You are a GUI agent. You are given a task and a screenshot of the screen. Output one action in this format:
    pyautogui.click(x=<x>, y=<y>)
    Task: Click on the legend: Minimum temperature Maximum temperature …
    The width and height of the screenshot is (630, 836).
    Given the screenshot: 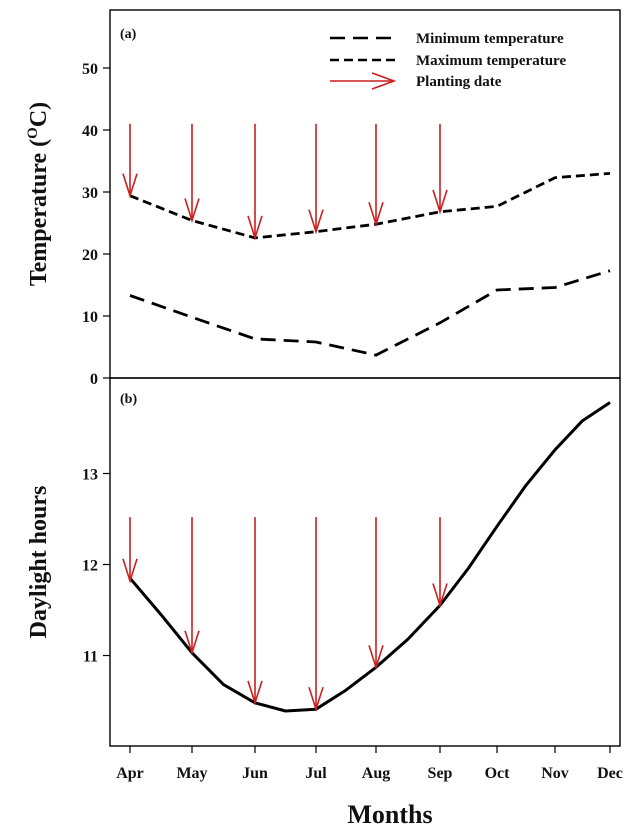 What is the action you would take?
    pyautogui.click(x=448, y=60)
    